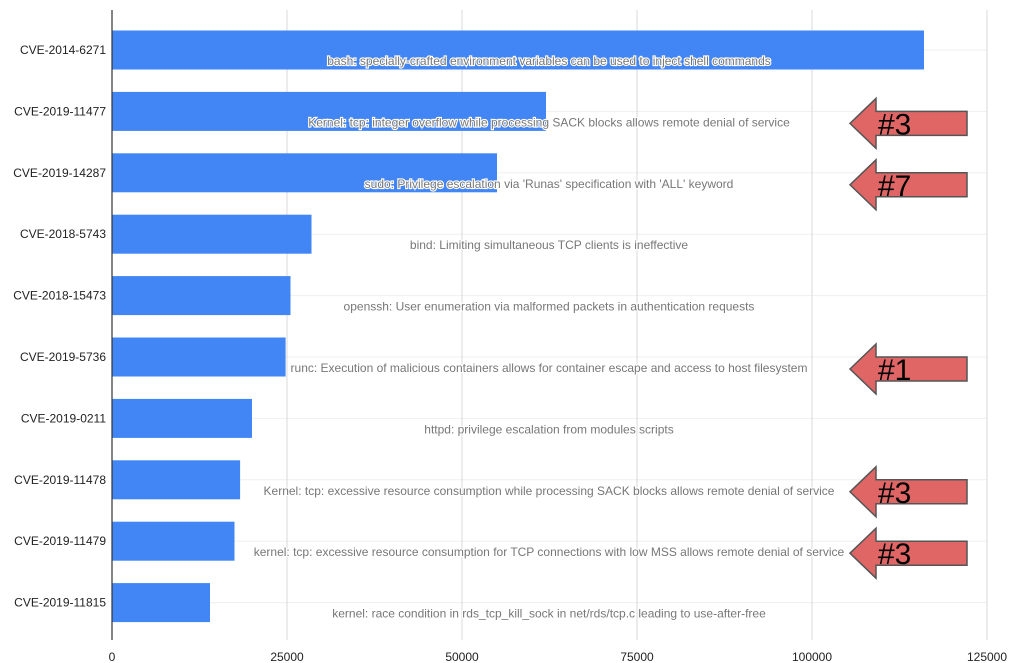 The width and height of the screenshot is (1009, 663). What do you see at coordinates (60, 603) in the screenshot?
I see `y-tick-label: CVE-2019-11815` at bounding box center [60, 603].